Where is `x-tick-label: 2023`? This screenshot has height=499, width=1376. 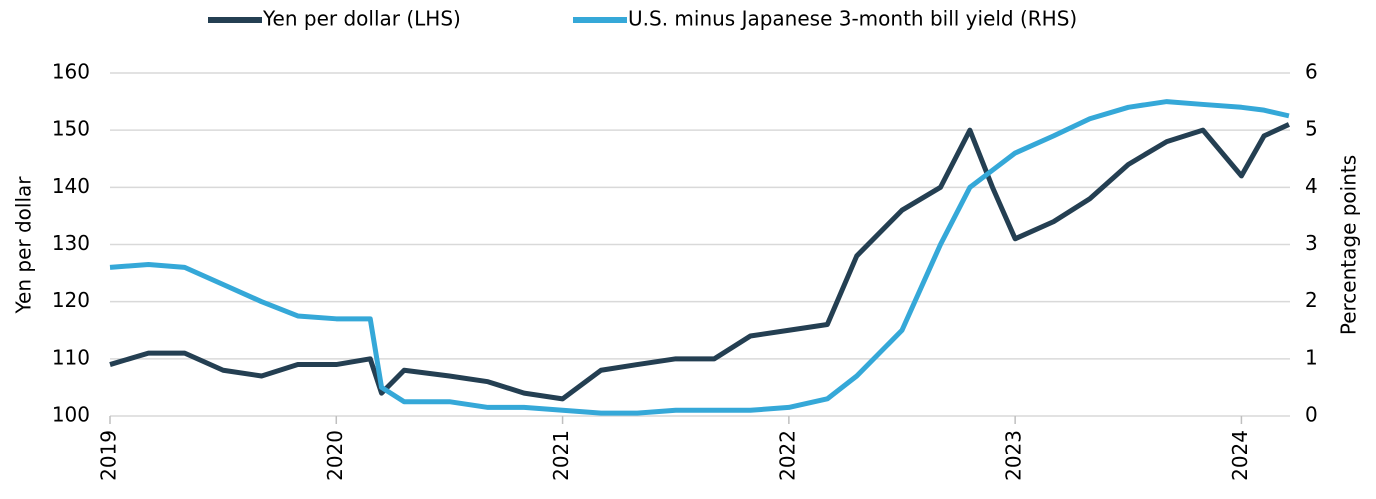
x-tick-label: 2023 is located at coordinates (1014, 455).